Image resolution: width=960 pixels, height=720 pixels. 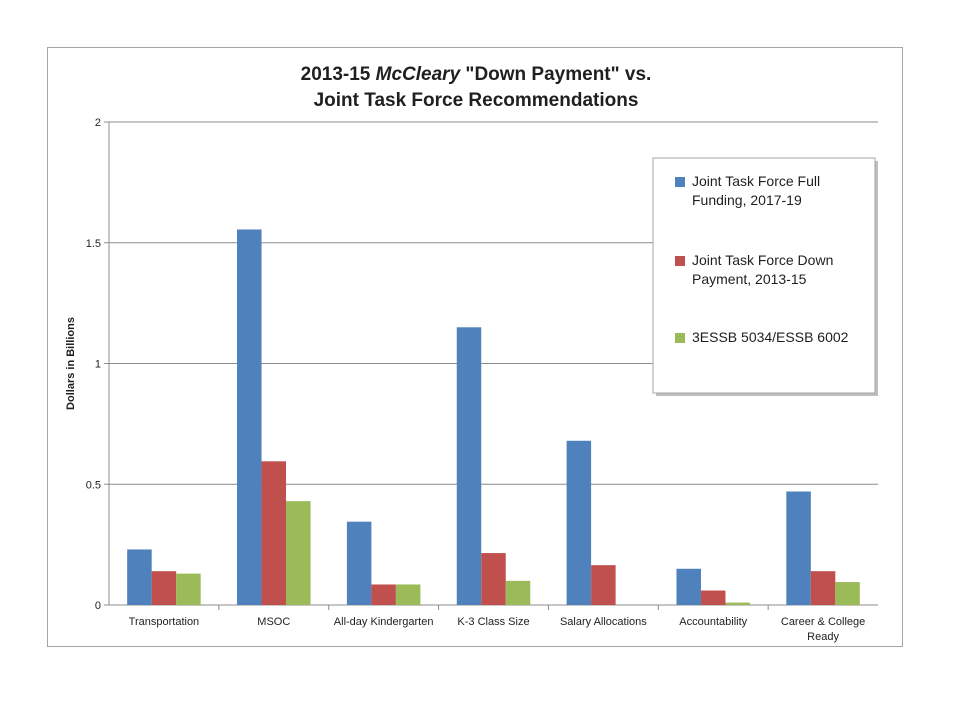 What do you see at coordinates (384, 622) in the screenshot?
I see `x-tick-label: All-day Kindergarten` at bounding box center [384, 622].